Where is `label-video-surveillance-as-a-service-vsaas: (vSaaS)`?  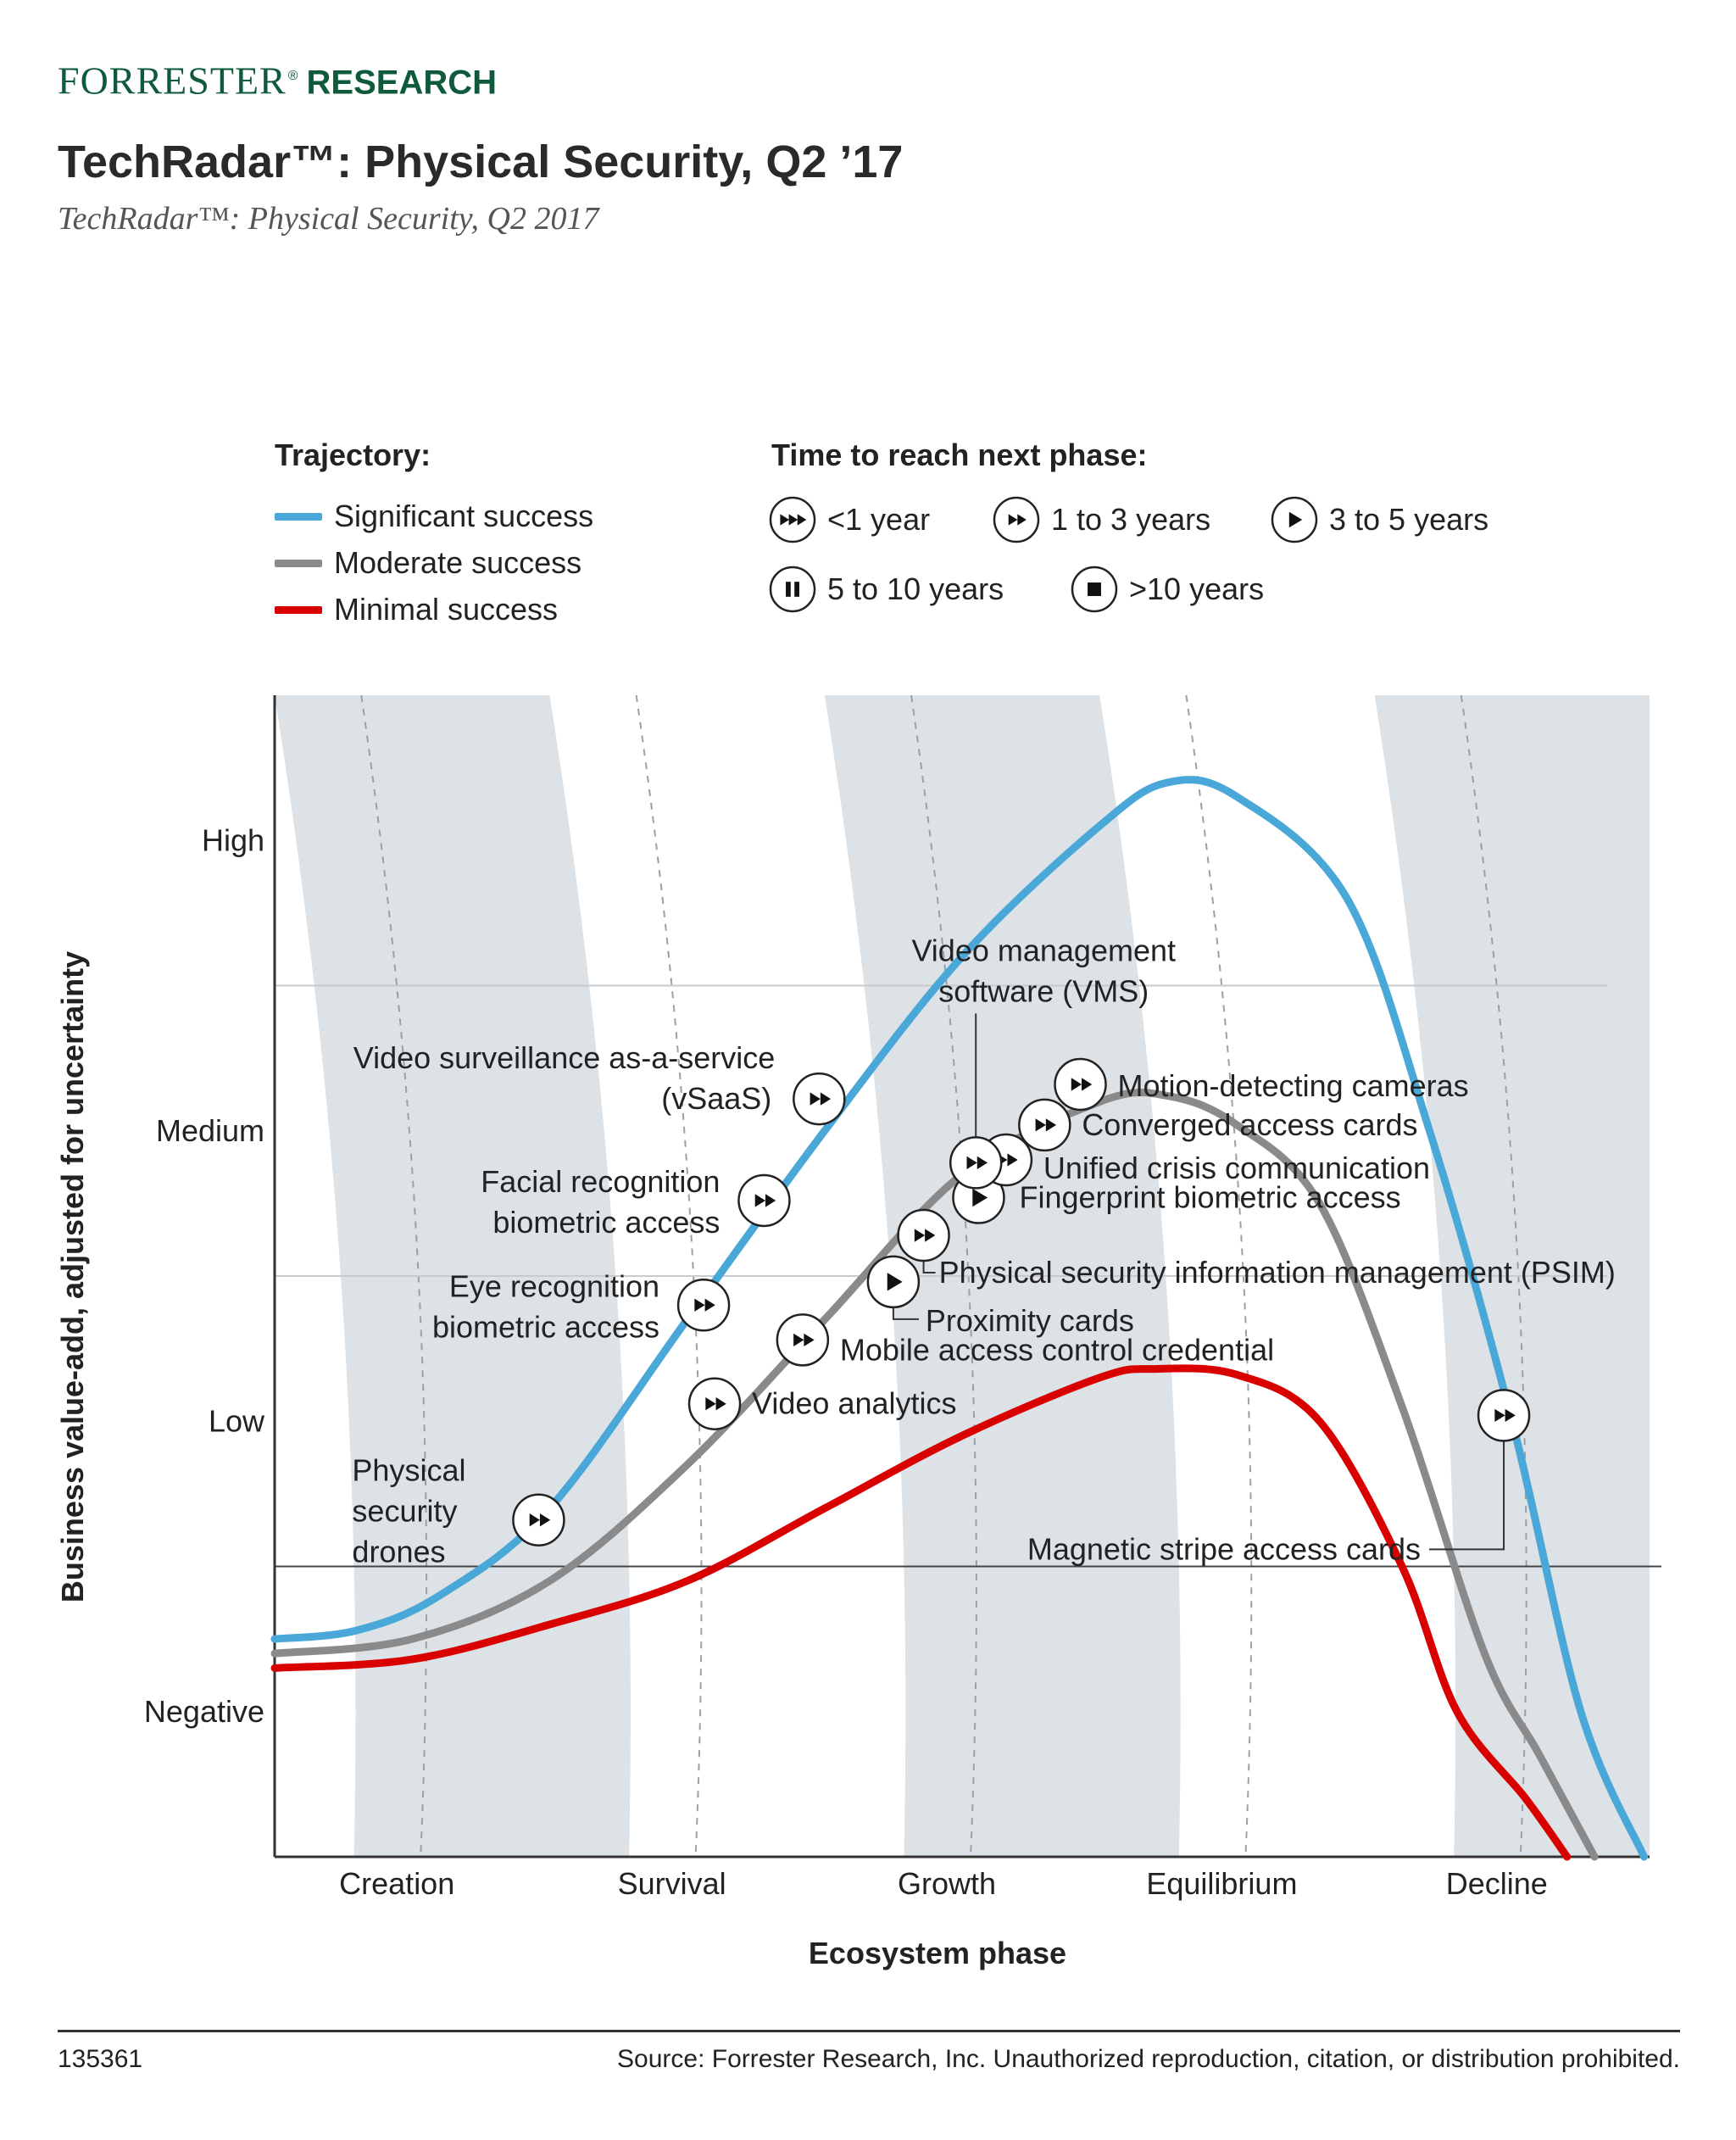 label-video-surveillance-as-a-service-vsaas: (vSaaS) is located at coordinates (716, 1098).